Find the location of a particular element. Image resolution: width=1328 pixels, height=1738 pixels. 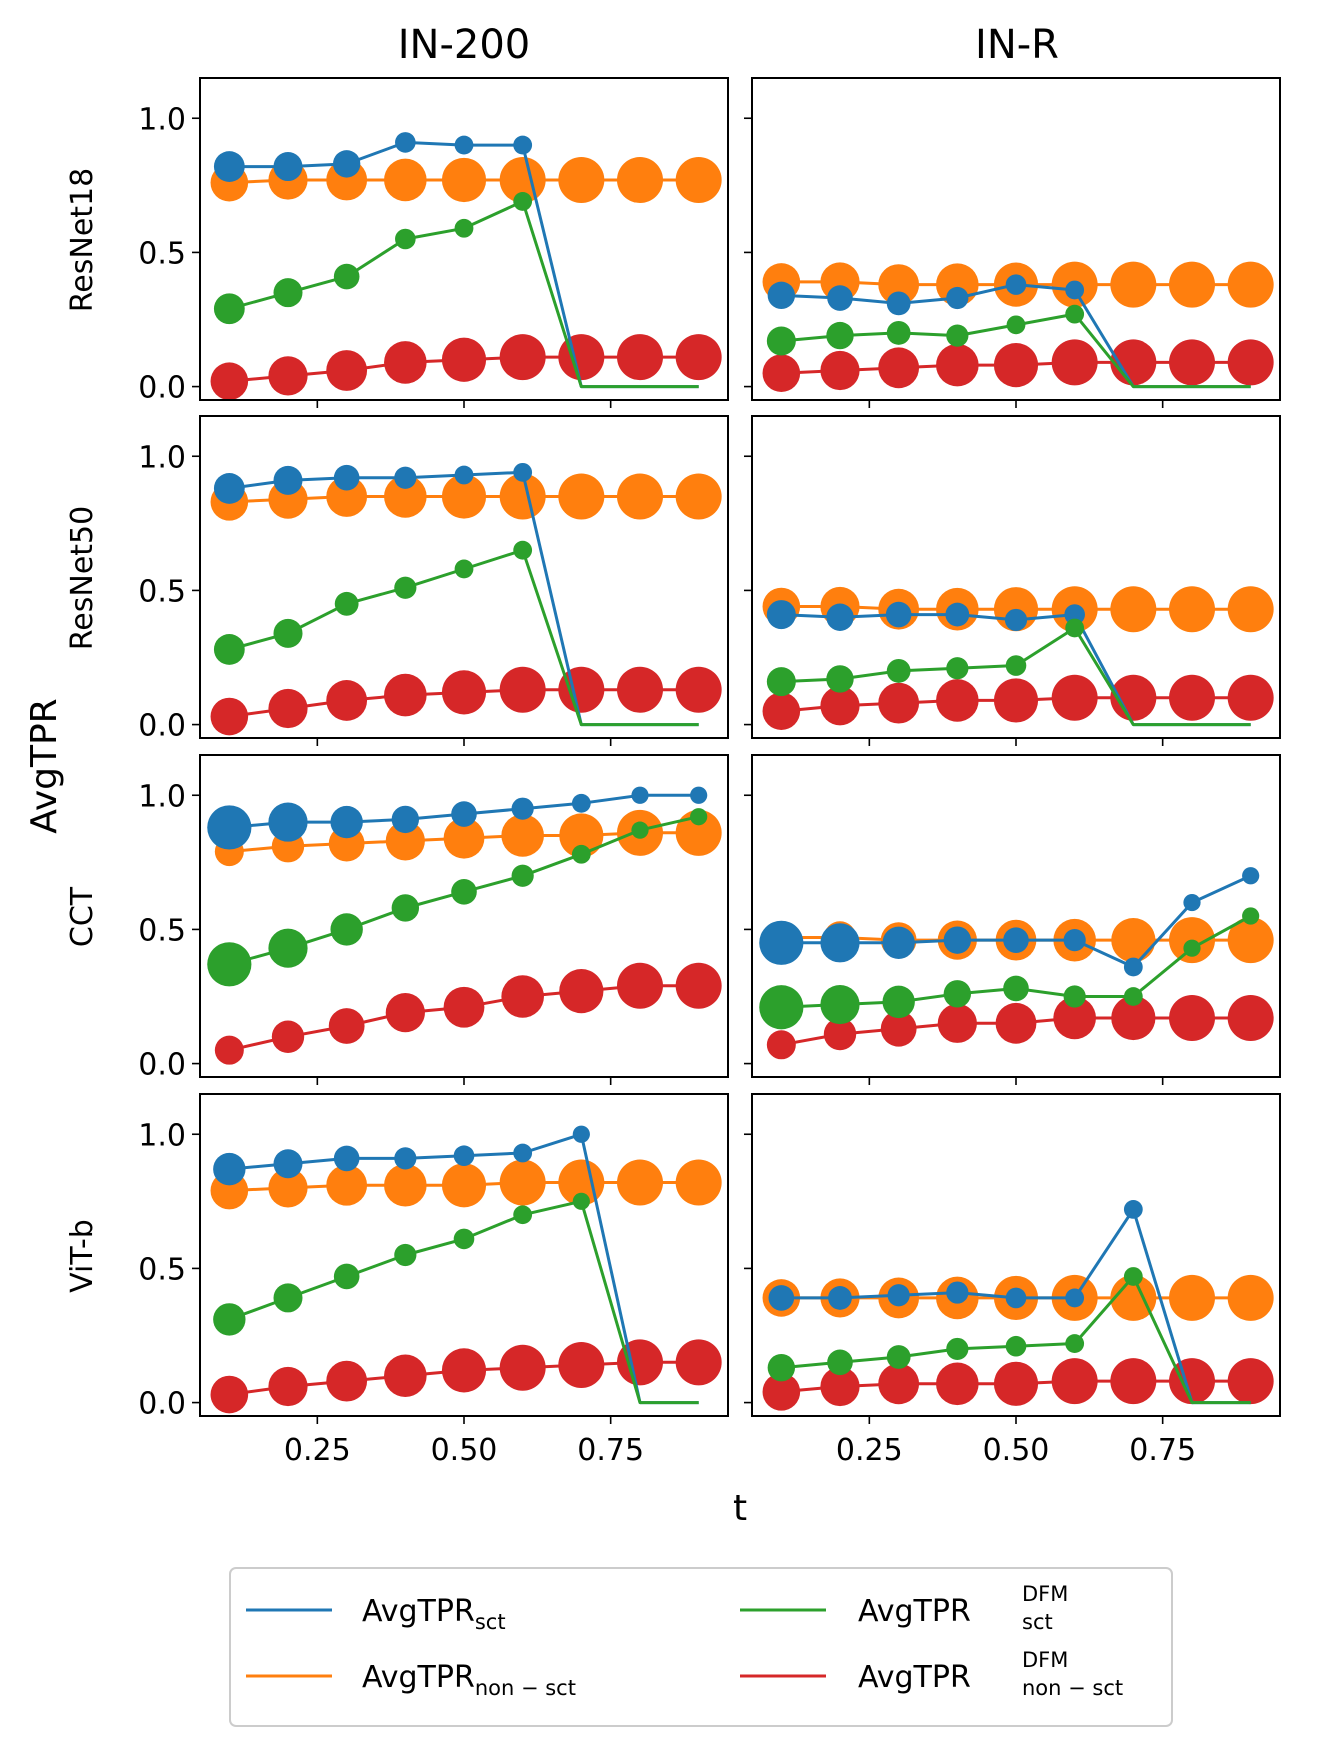

panel-resnet50-in-r is located at coordinates (1012, 580).